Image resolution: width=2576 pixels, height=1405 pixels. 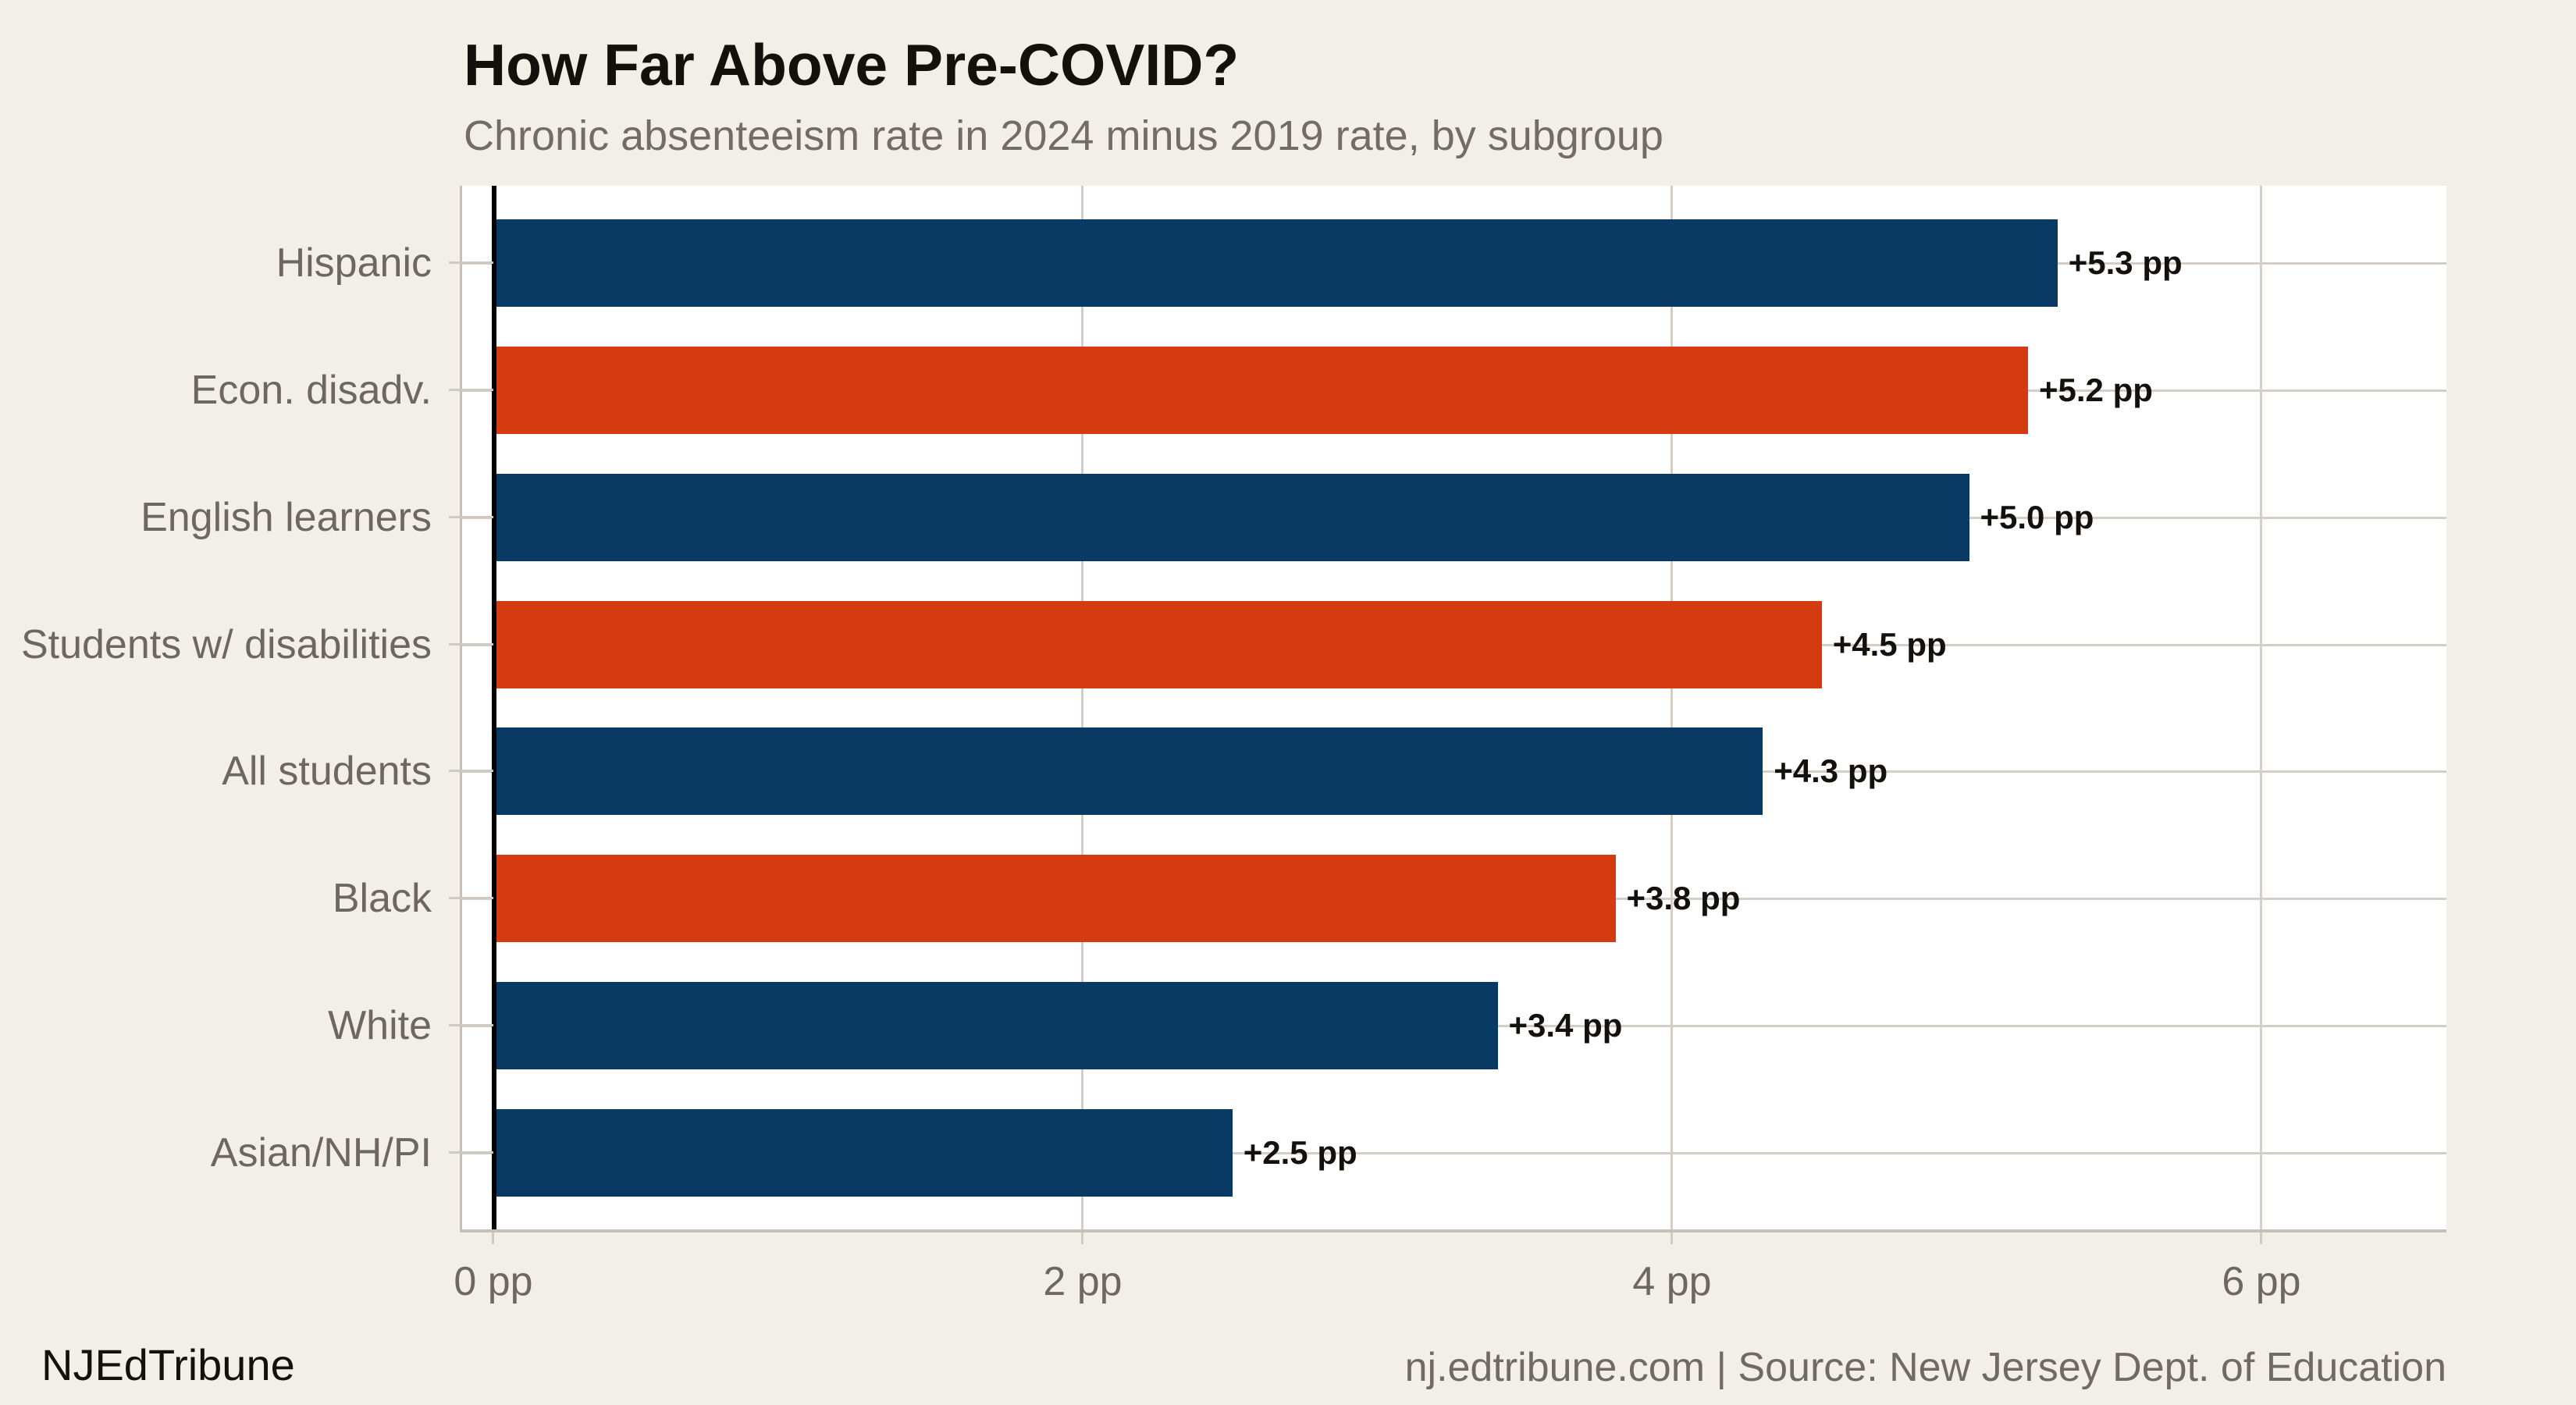 What do you see at coordinates (226, 644) in the screenshot?
I see `category-label: Students w/ disabilities` at bounding box center [226, 644].